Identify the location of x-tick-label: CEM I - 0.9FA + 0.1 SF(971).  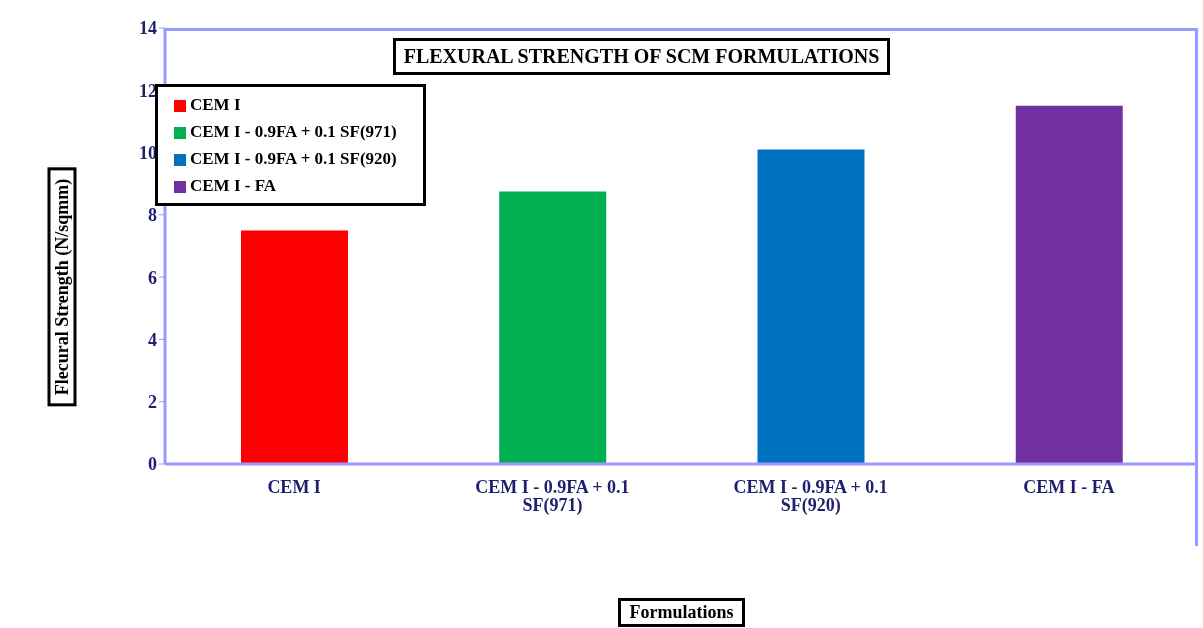
(552, 496).